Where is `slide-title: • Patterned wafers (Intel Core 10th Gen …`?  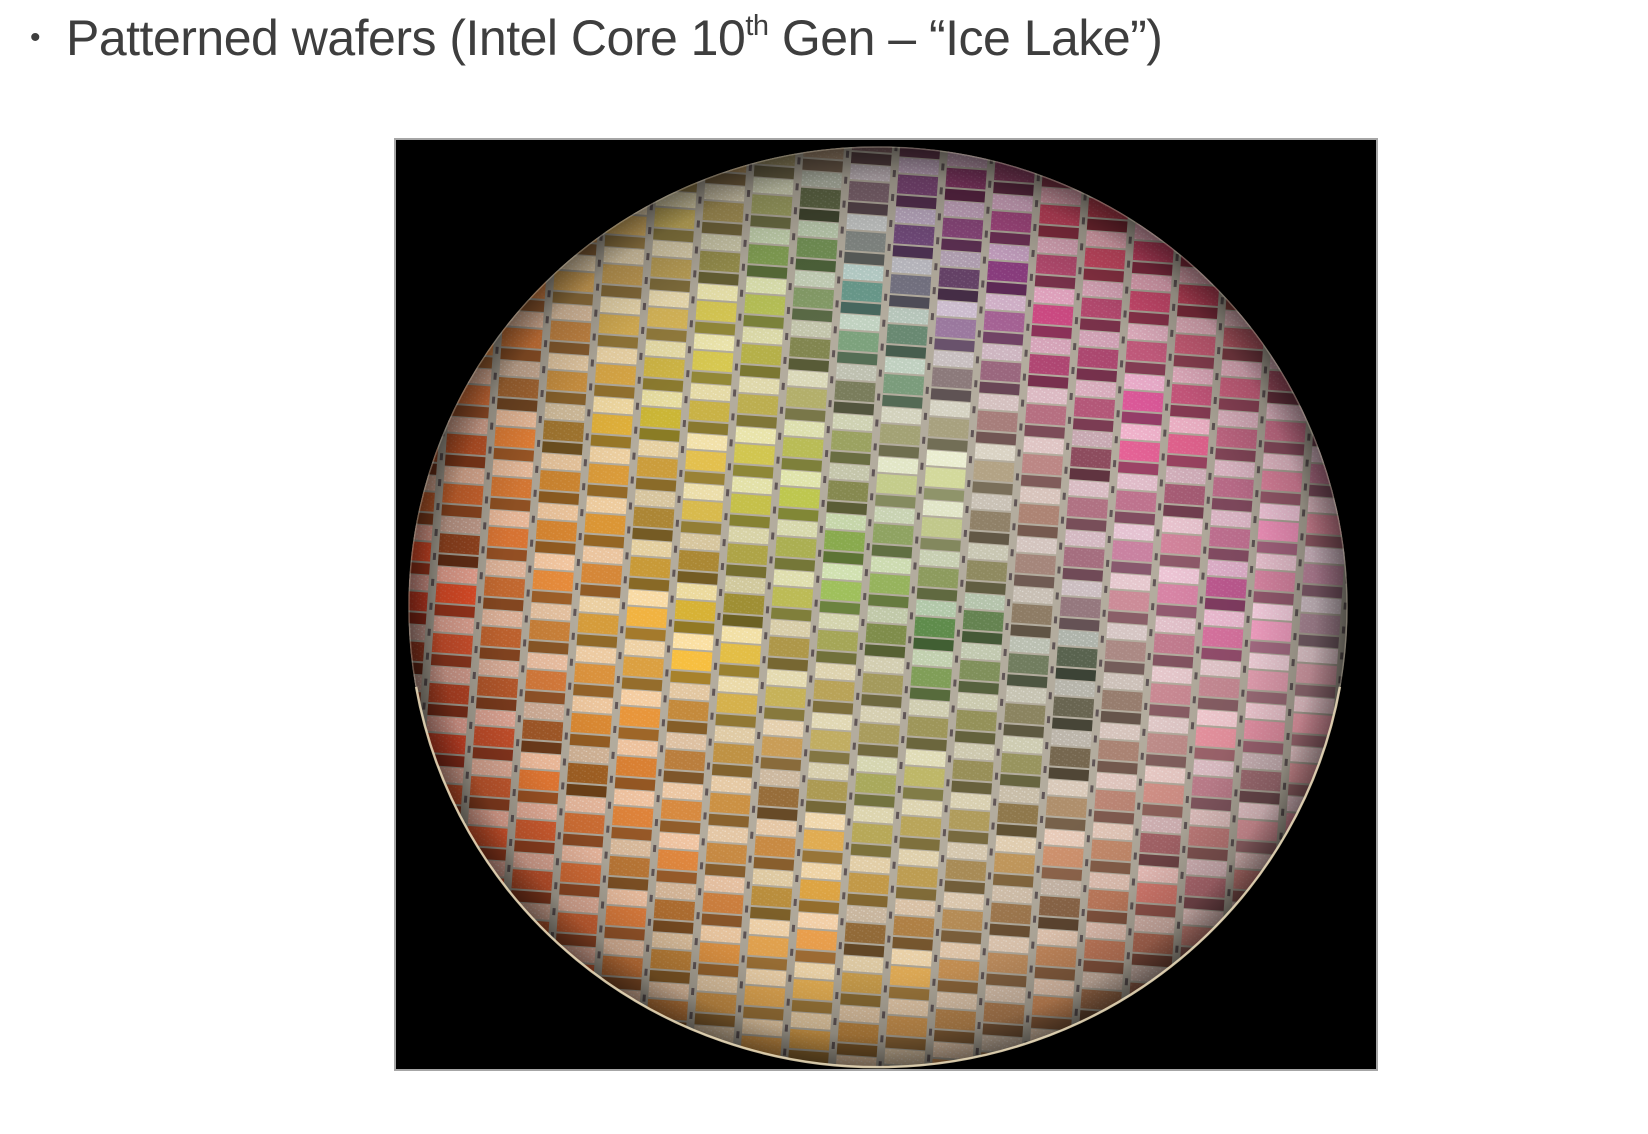
slide-title: • Patterned wafers (Intel Core 10th Gen … is located at coordinates (591, 38).